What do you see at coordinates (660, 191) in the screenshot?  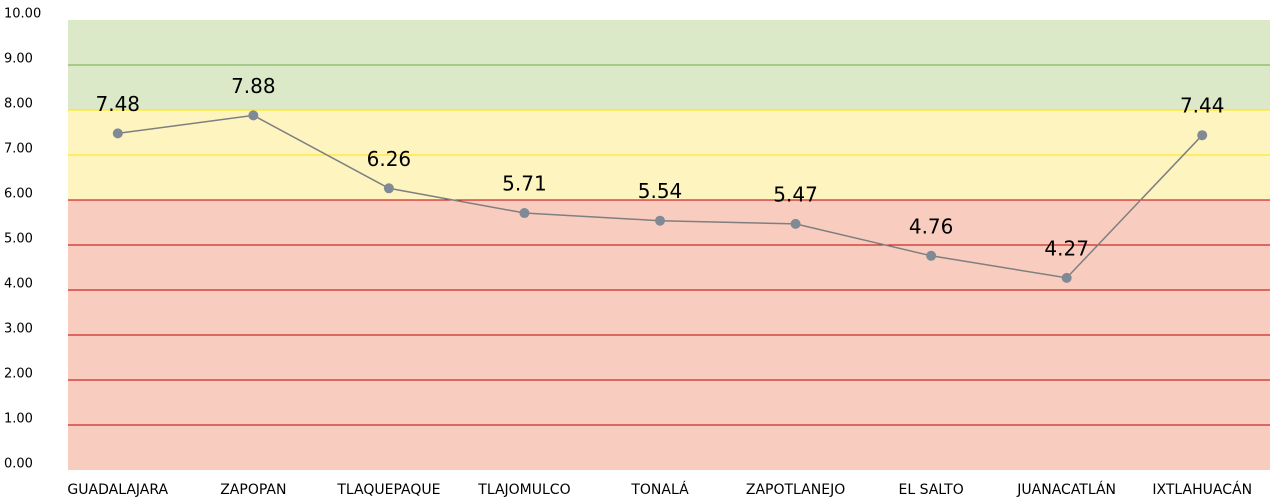 I see `value-label: 5.54` at bounding box center [660, 191].